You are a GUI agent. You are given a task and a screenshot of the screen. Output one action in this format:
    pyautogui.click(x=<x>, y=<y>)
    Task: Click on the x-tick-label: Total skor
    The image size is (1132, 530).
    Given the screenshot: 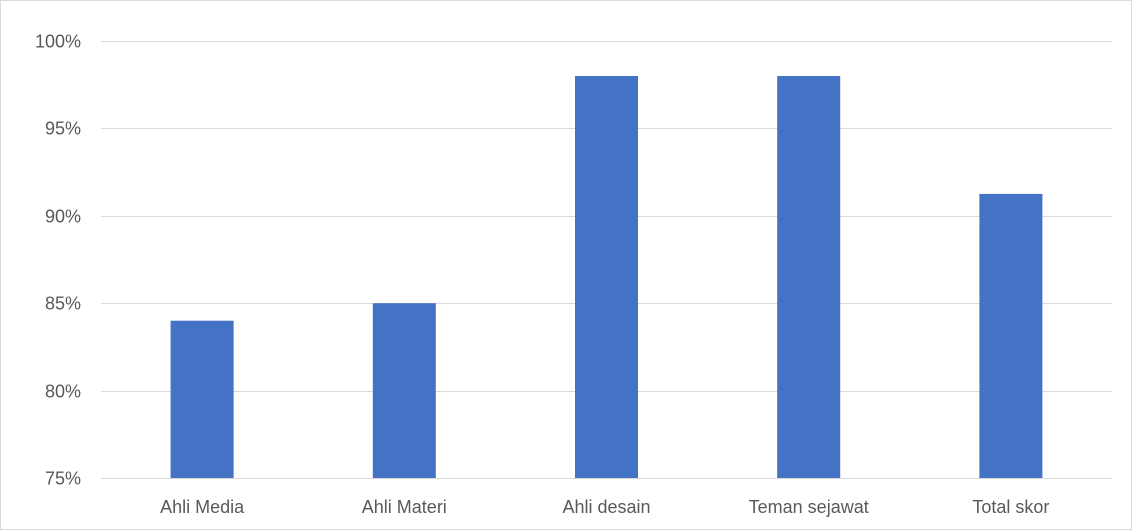 What is the action you would take?
    pyautogui.click(x=1010, y=507)
    